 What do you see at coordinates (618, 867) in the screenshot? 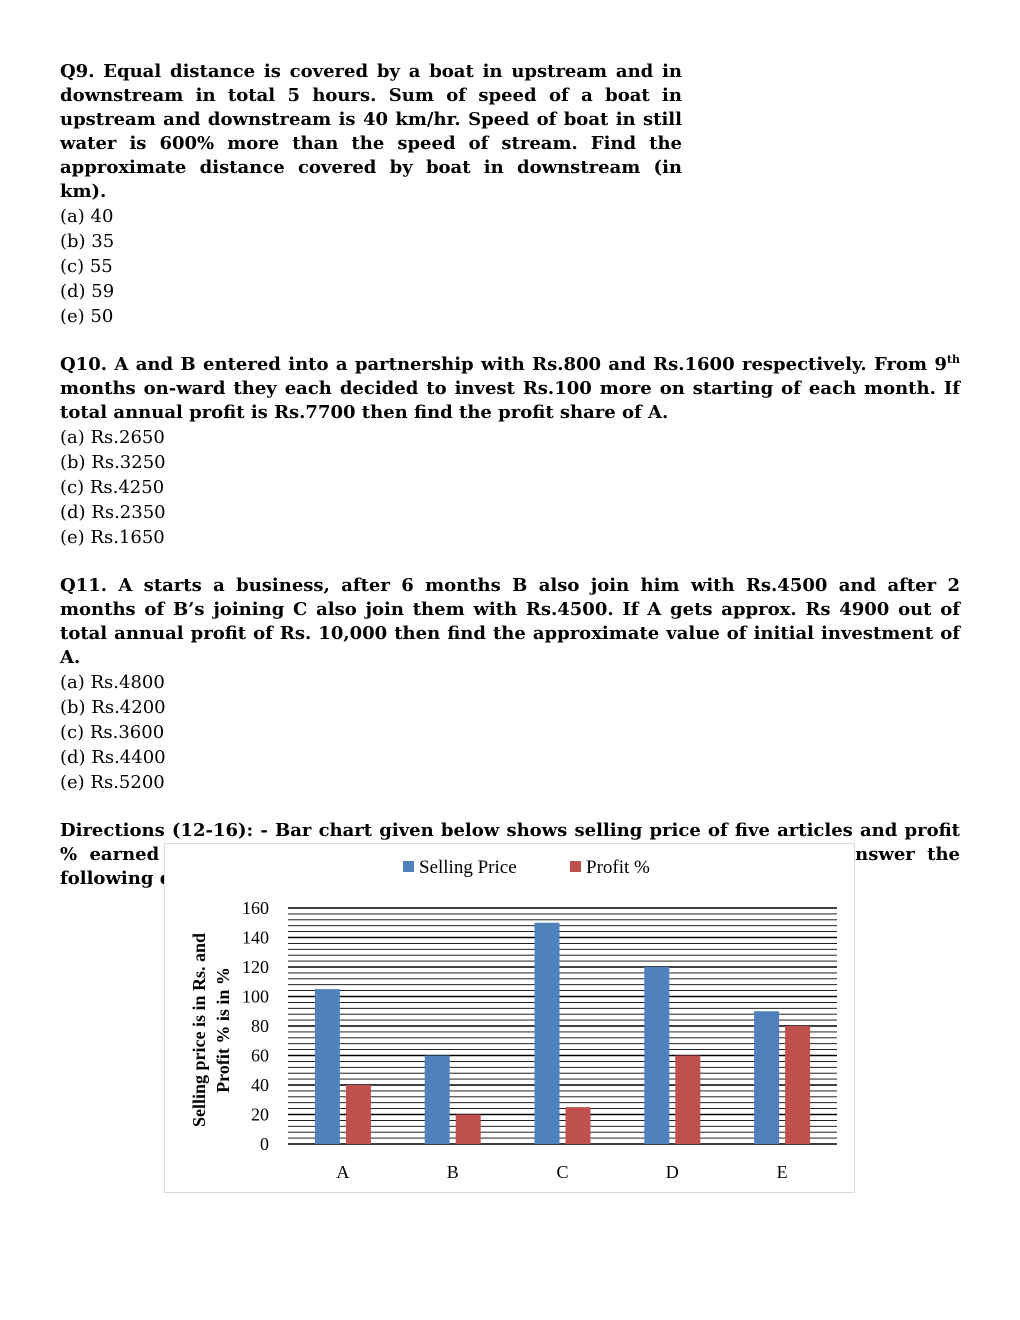
I see `legend-label: Profit %` at bounding box center [618, 867].